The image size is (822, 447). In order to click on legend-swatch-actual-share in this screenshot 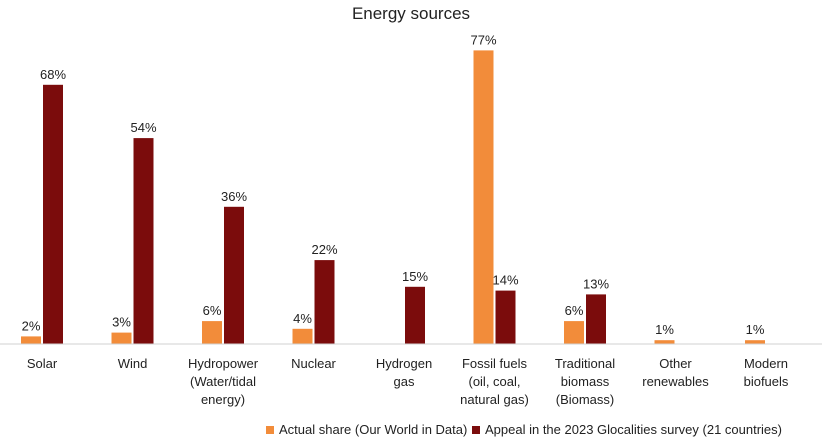, I will do `click(270, 429)`.